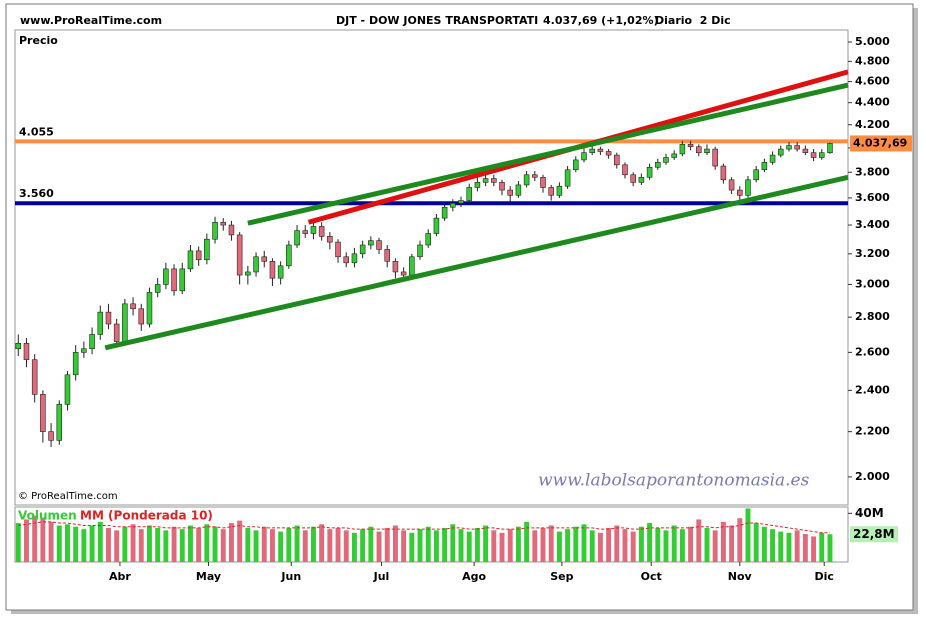 The image size is (926, 630). What do you see at coordinates (68, 496) in the screenshot?
I see `copyright: © ProRealTime.com` at bounding box center [68, 496].